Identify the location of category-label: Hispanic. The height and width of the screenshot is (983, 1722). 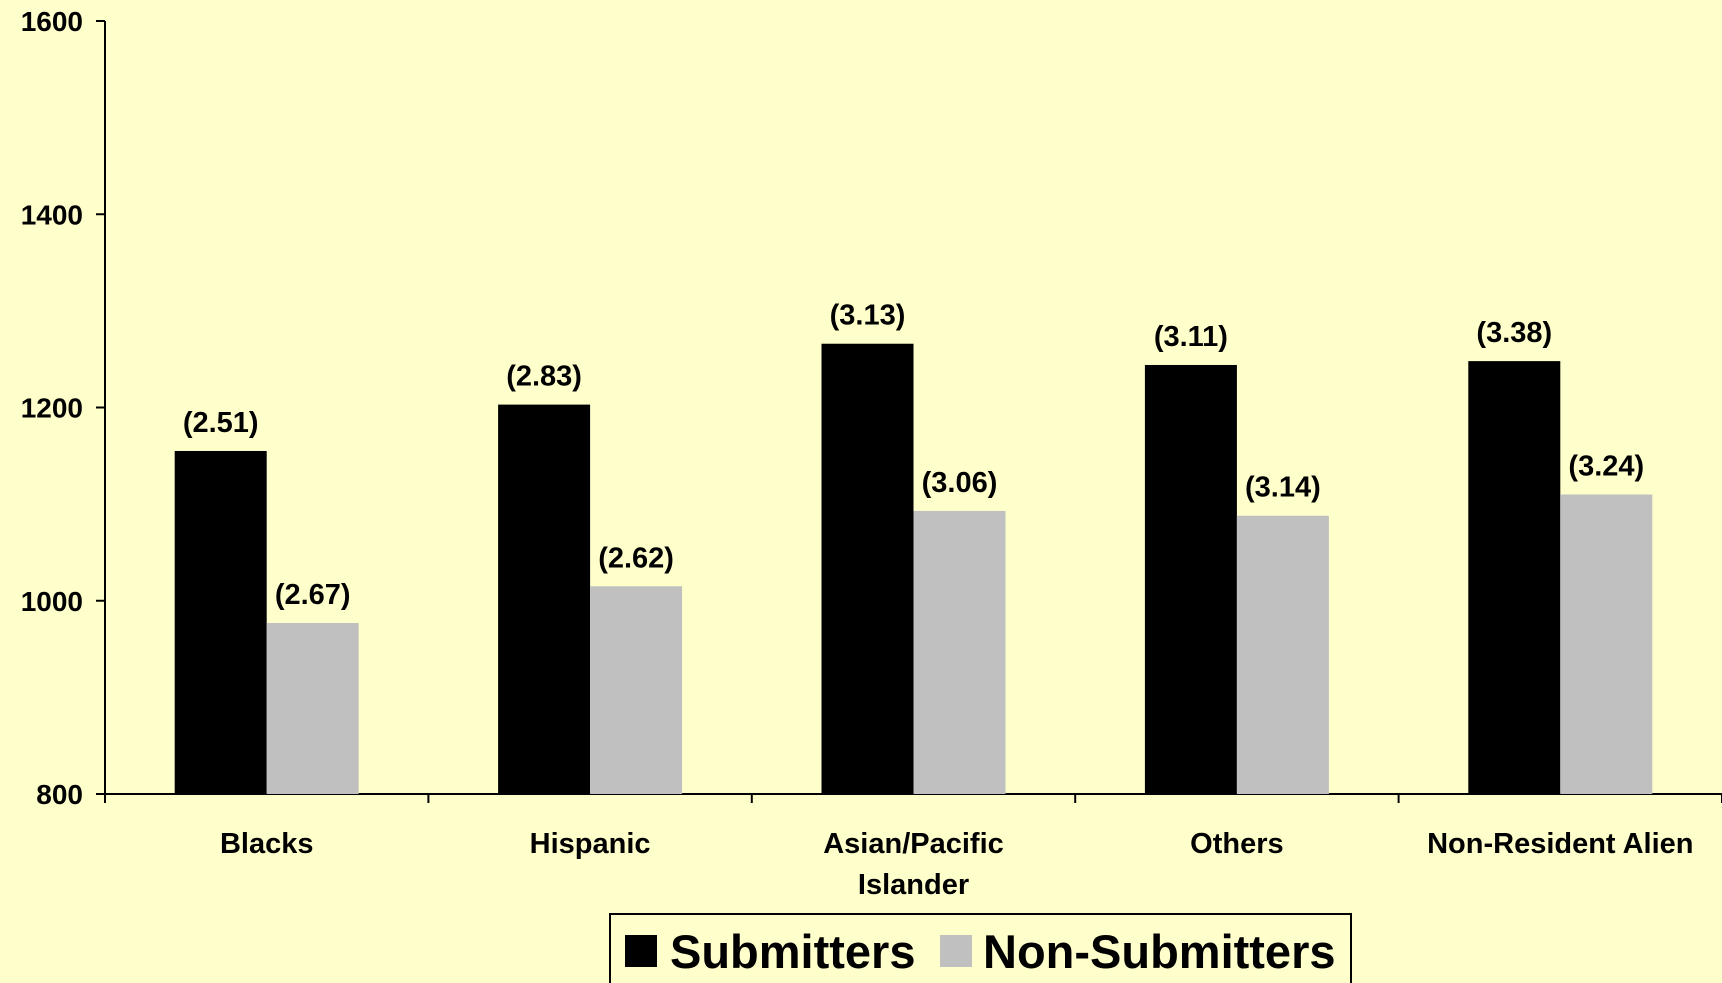
(590, 844).